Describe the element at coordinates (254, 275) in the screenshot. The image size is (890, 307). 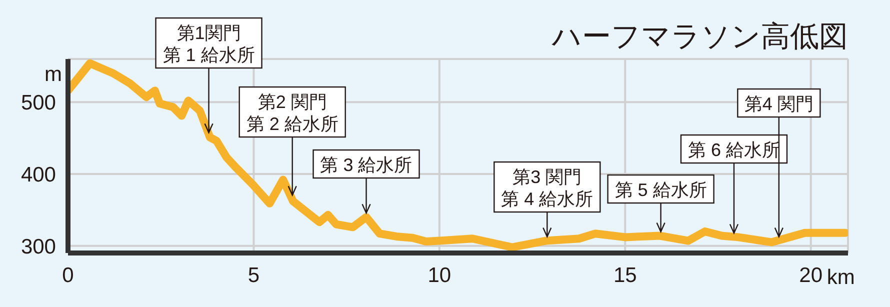
I see `x-tick-label: 5` at that location.